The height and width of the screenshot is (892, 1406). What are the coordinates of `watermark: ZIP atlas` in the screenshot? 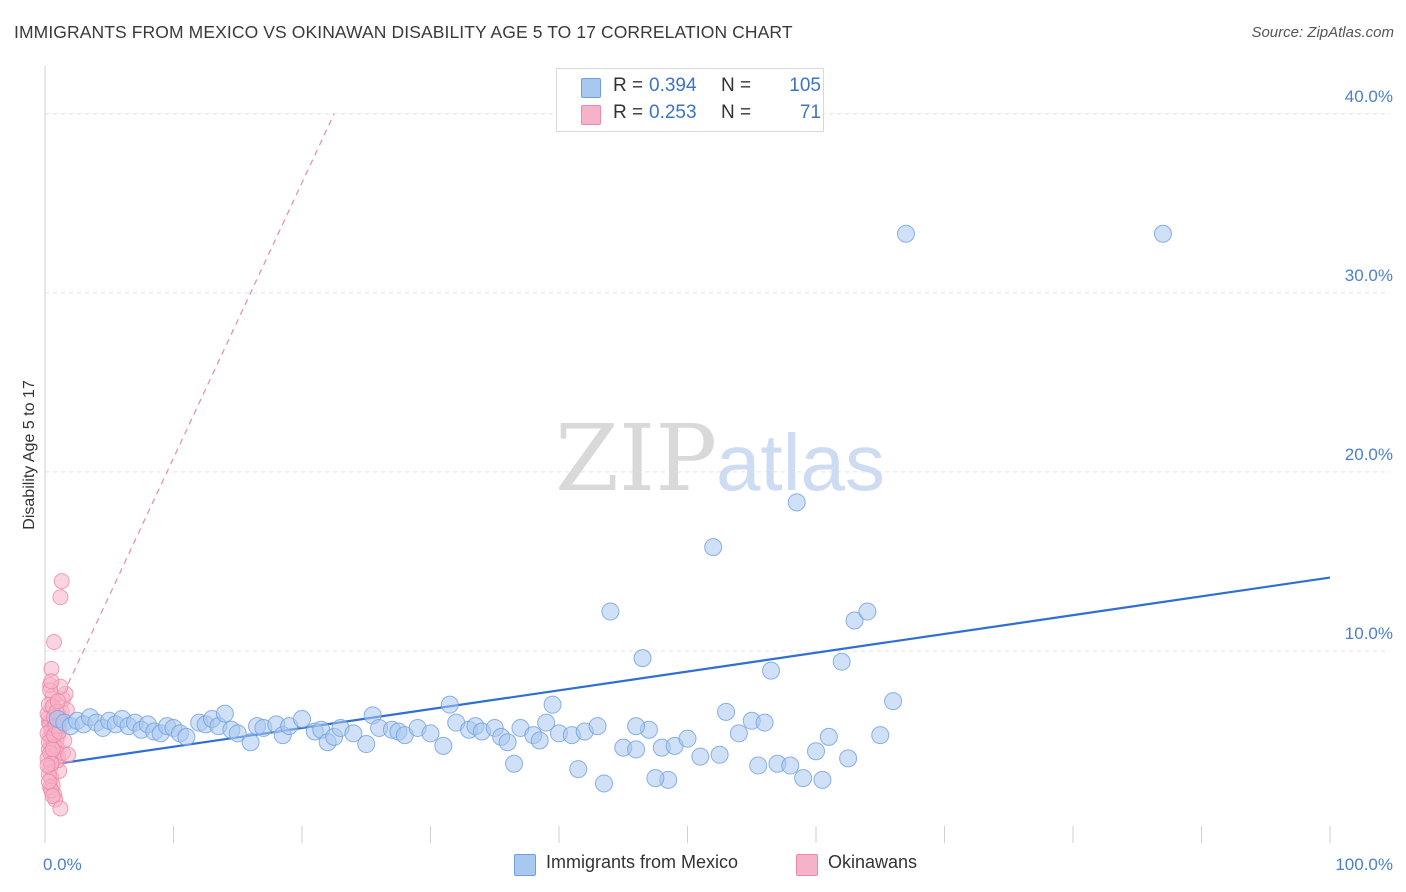 It's located at (720, 458).